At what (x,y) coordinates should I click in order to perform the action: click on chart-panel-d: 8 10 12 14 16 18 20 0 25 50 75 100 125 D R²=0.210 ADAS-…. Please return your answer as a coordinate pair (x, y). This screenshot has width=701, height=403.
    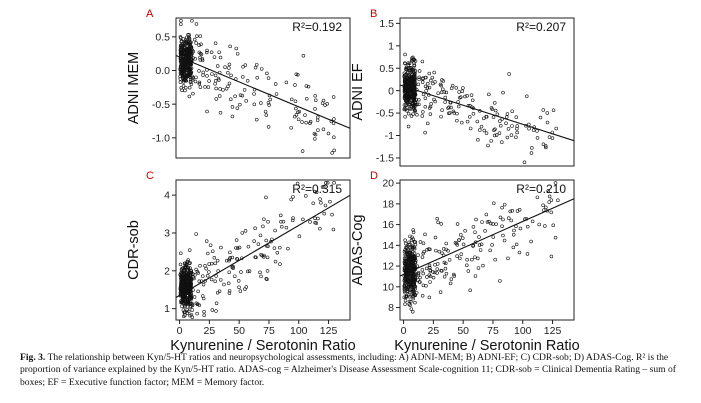
    Looking at the image, I should click on (465, 262).